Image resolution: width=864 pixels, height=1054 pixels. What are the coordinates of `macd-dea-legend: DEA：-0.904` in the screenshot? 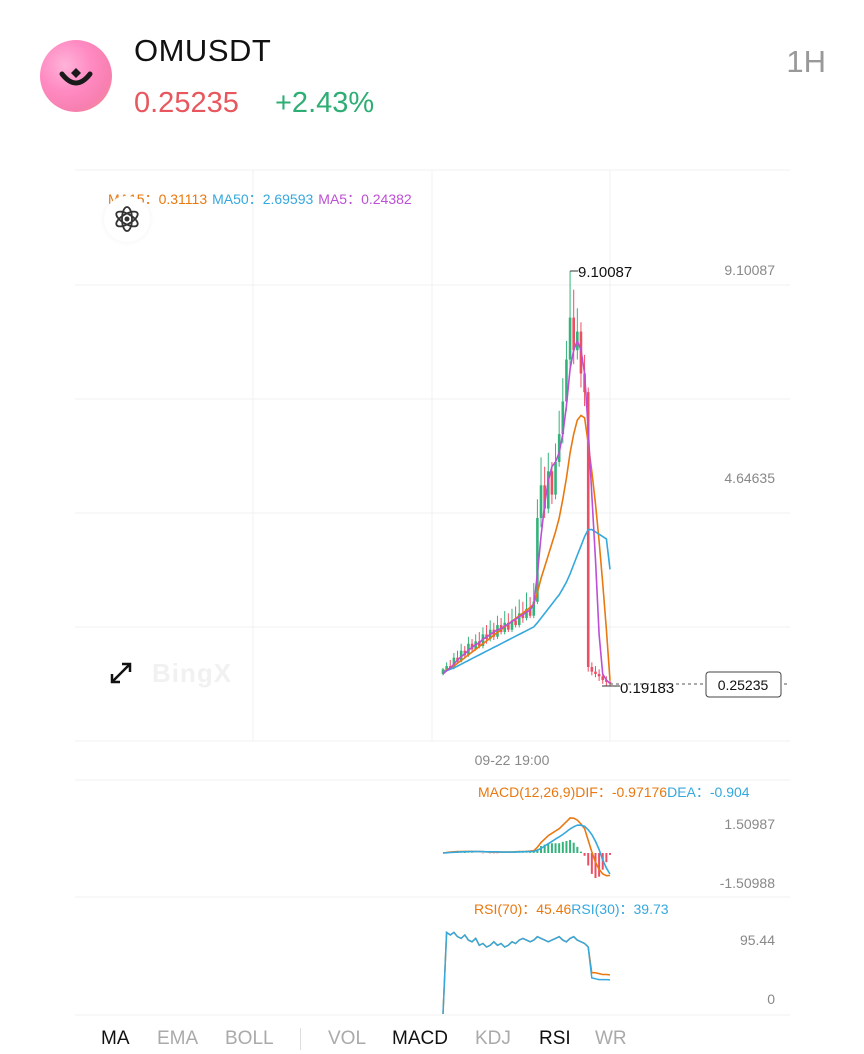 It's located at (708, 792).